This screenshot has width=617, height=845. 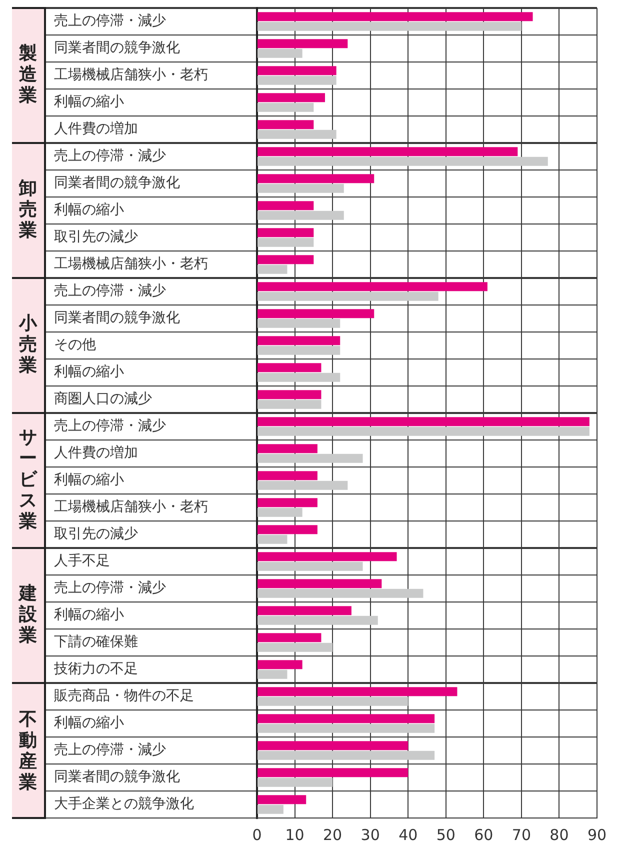 What do you see at coordinates (28, 750) in the screenshot?
I see `text: 不動産業` at bounding box center [28, 750].